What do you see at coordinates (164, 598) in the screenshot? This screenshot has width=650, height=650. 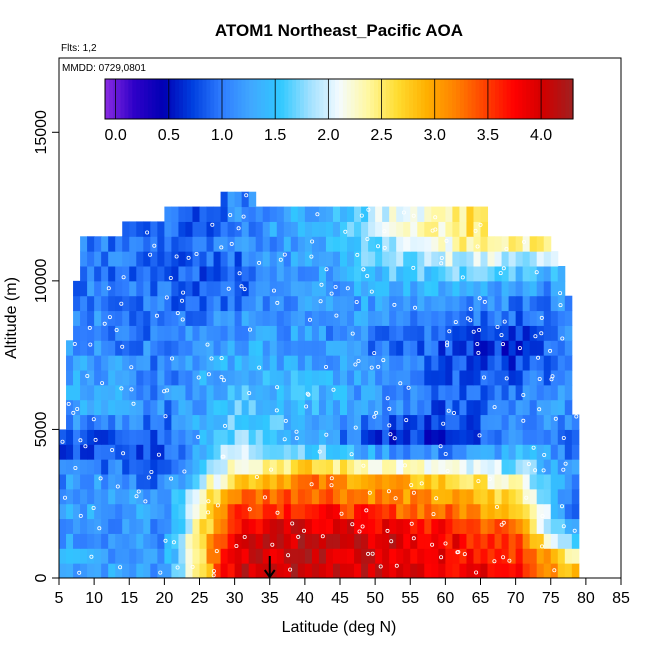 I see `x-tick-label: 20` at bounding box center [164, 598].